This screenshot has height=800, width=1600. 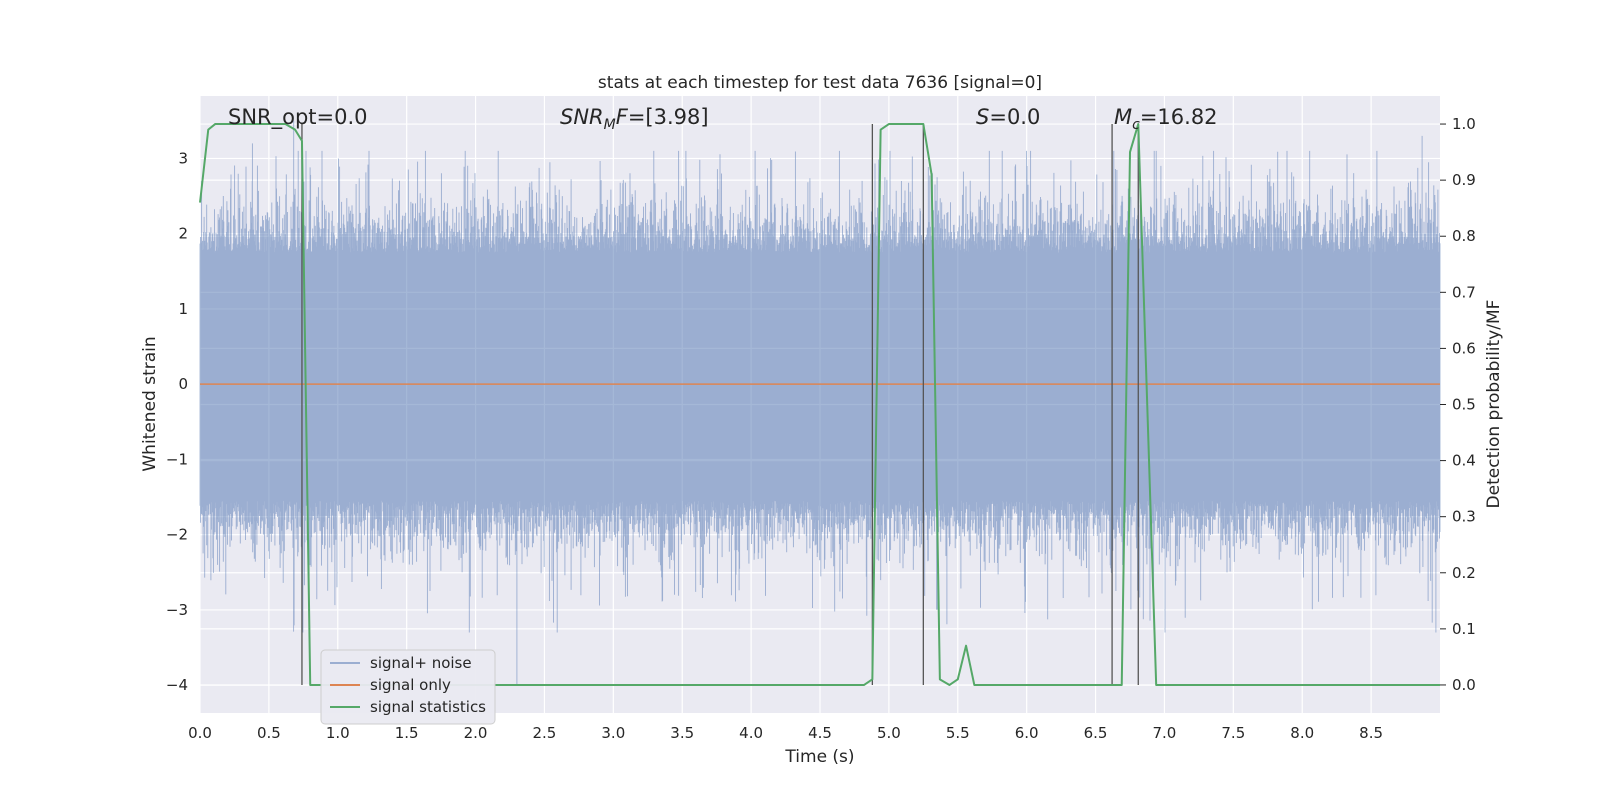 What do you see at coordinates (298, 117) in the screenshot?
I see `annotation-snr-opt: SNR_opt=0.0` at bounding box center [298, 117].